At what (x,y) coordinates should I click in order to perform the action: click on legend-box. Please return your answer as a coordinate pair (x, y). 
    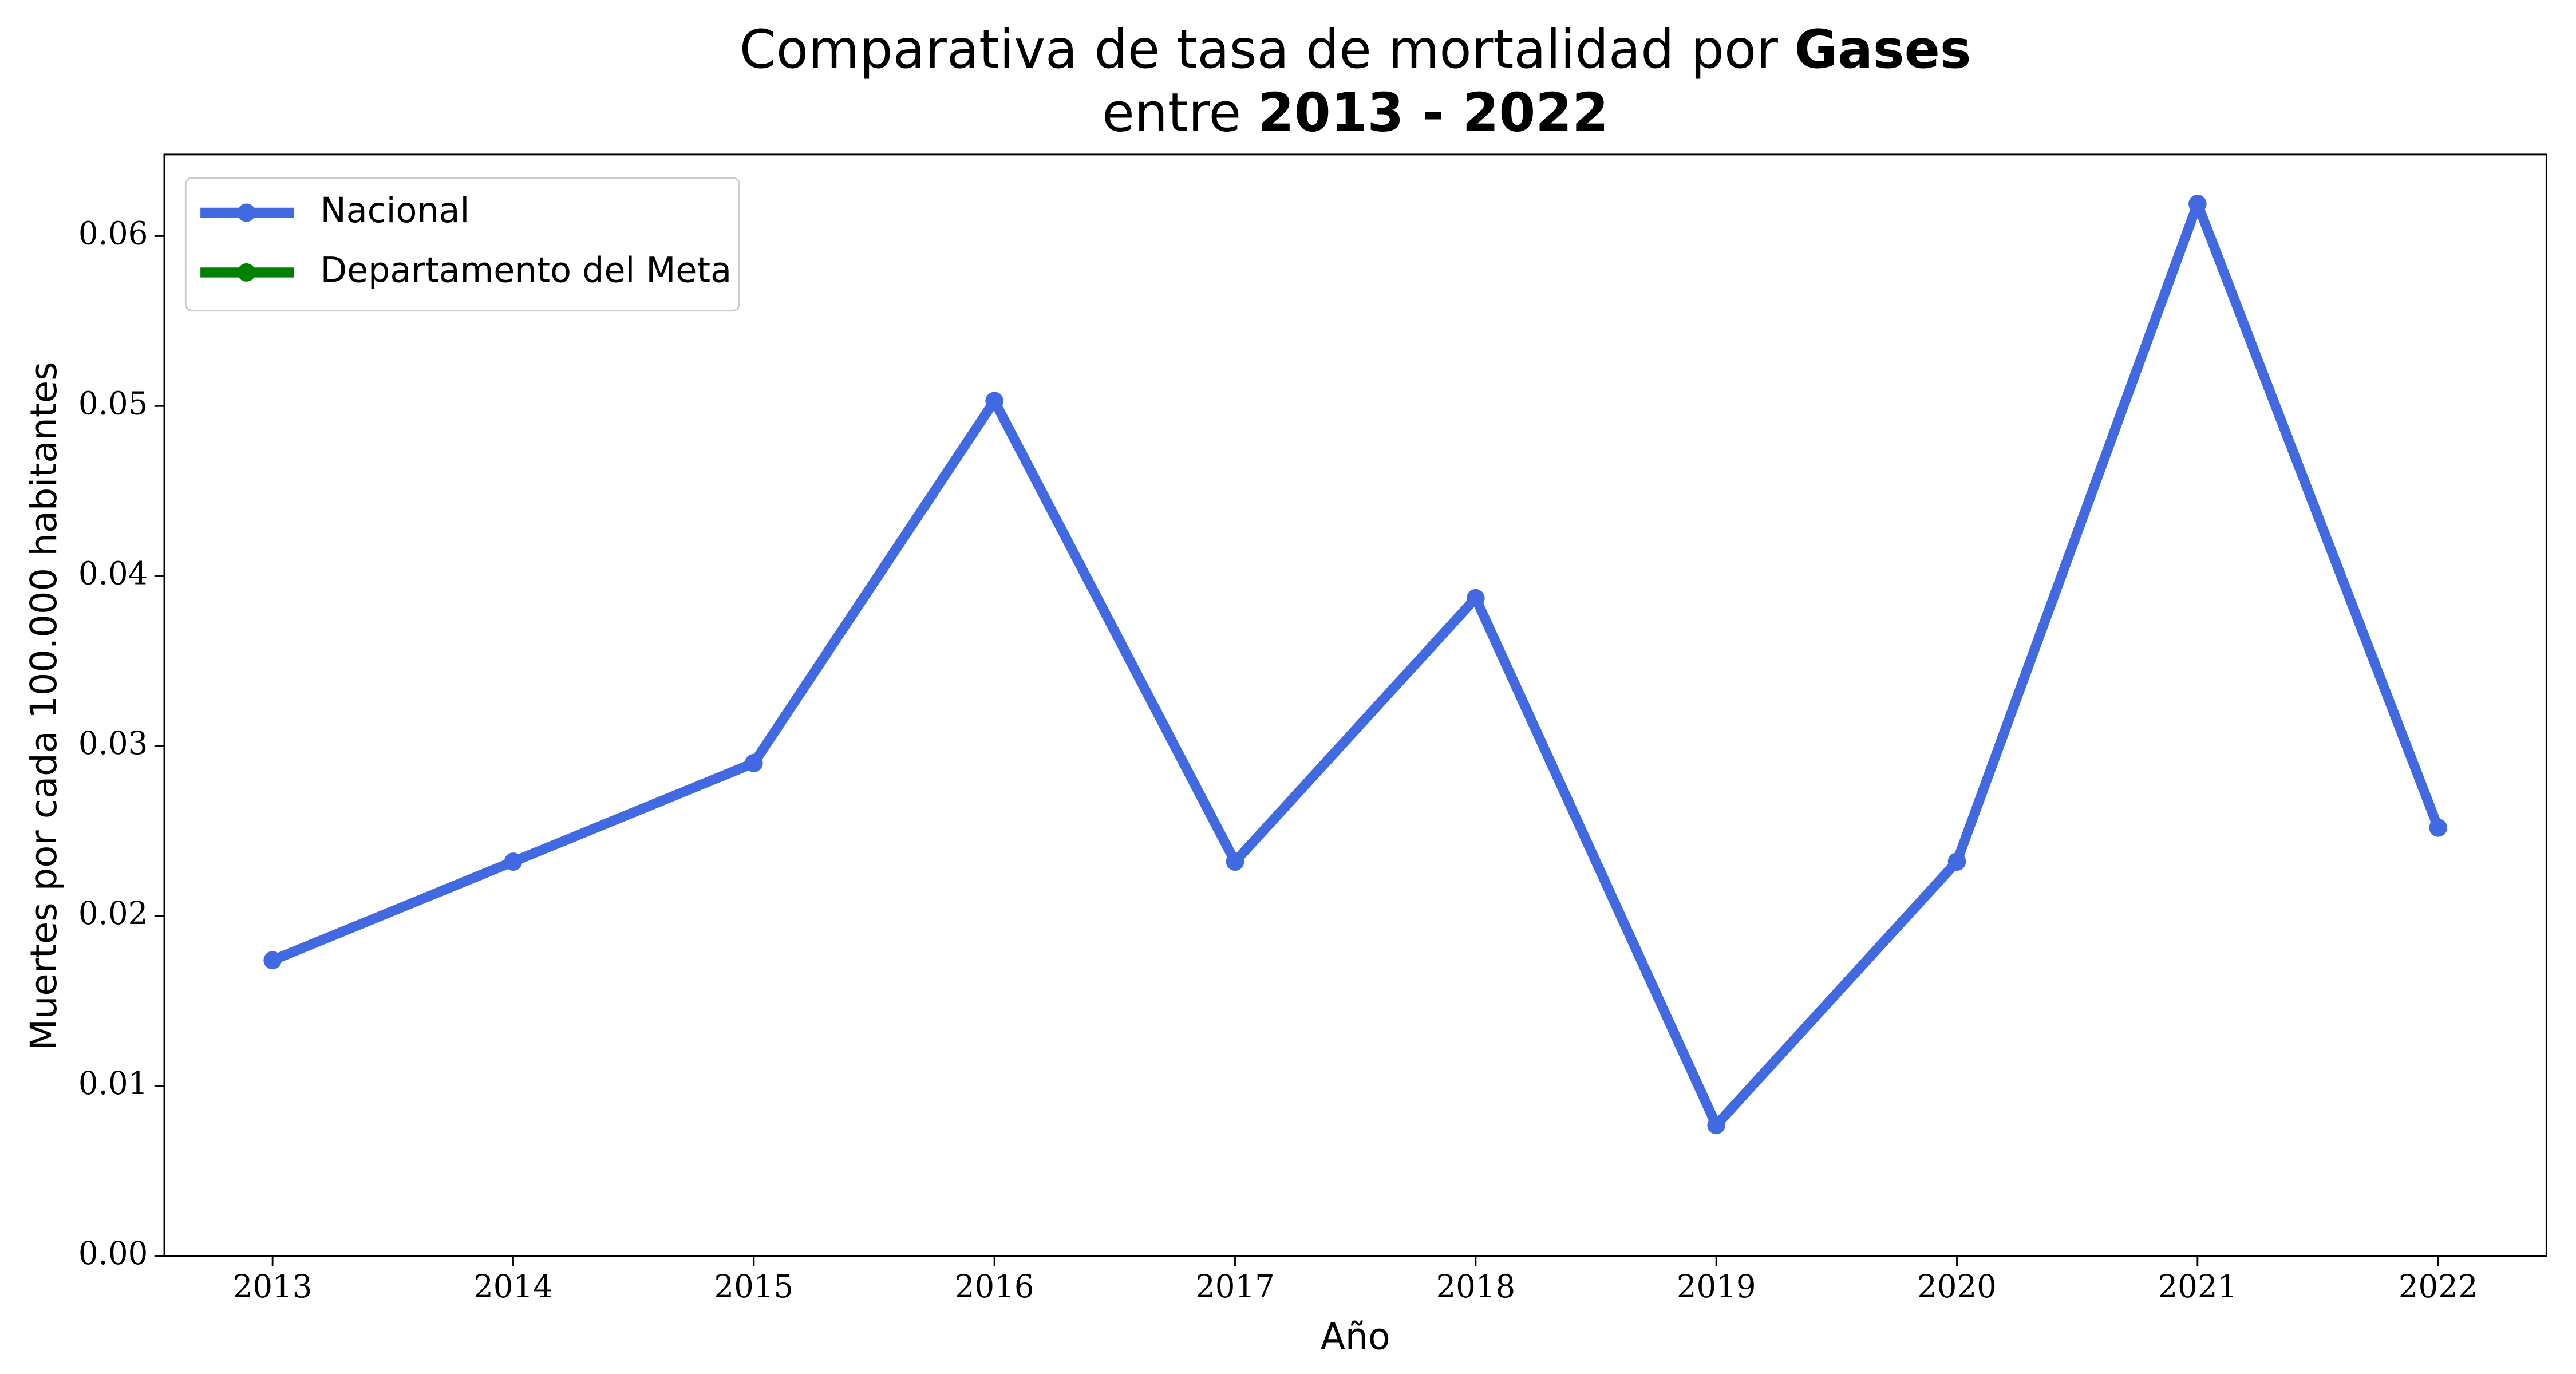
    Looking at the image, I should click on (462, 245).